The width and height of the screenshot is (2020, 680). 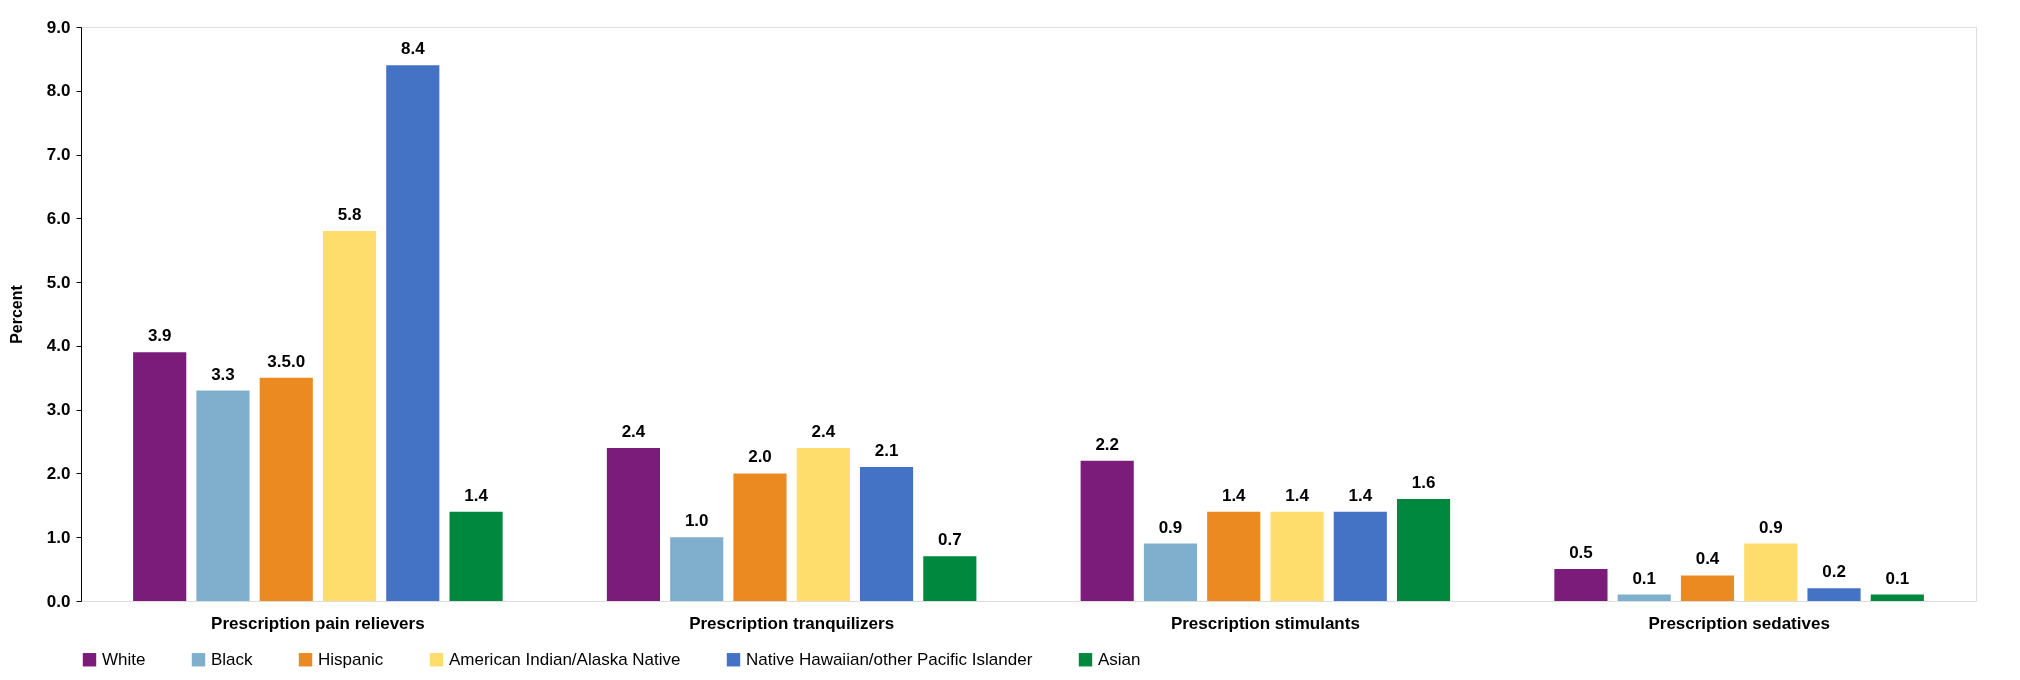 I want to click on data-label: 8.4, so click(x=413, y=49).